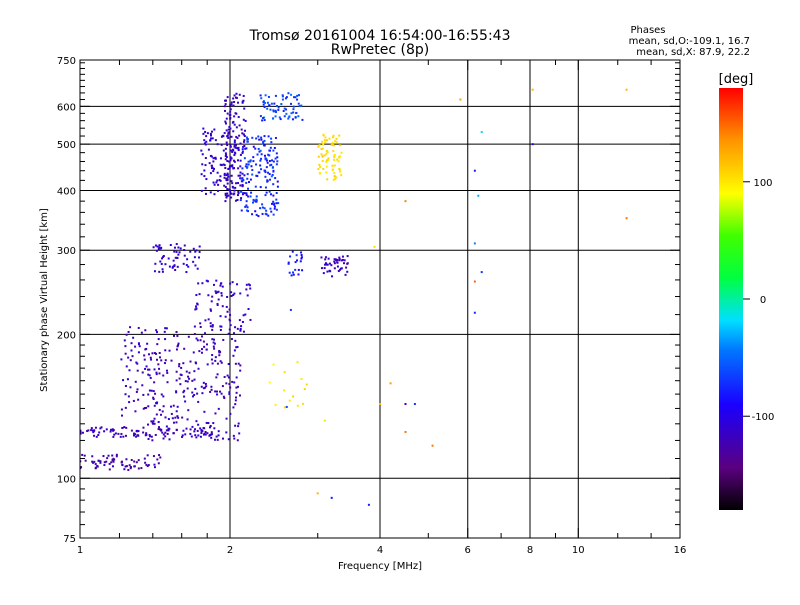 Image resolution: width=800 pixels, height=605 pixels. I want to click on colorbar-unit: [deg], so click(736, 79).